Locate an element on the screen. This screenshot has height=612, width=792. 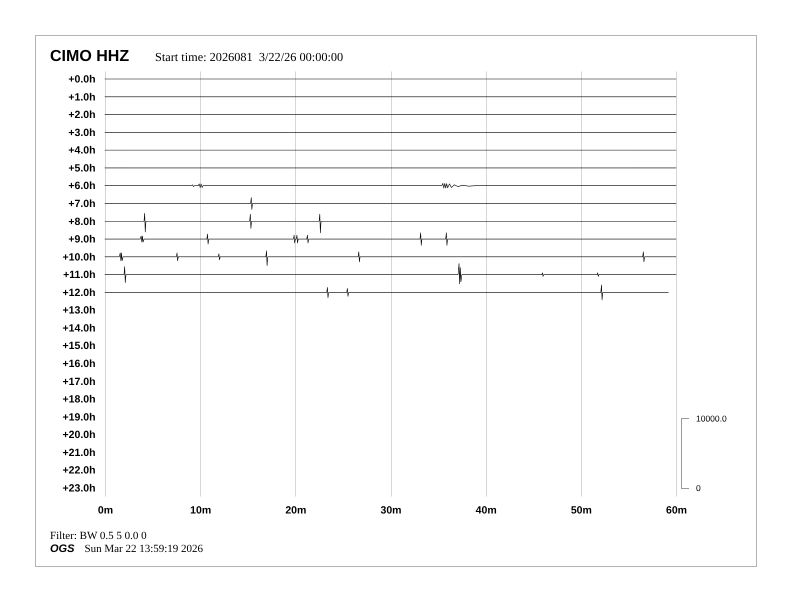
y-tick-label: +5.0h is located at coordinates (82, 168).